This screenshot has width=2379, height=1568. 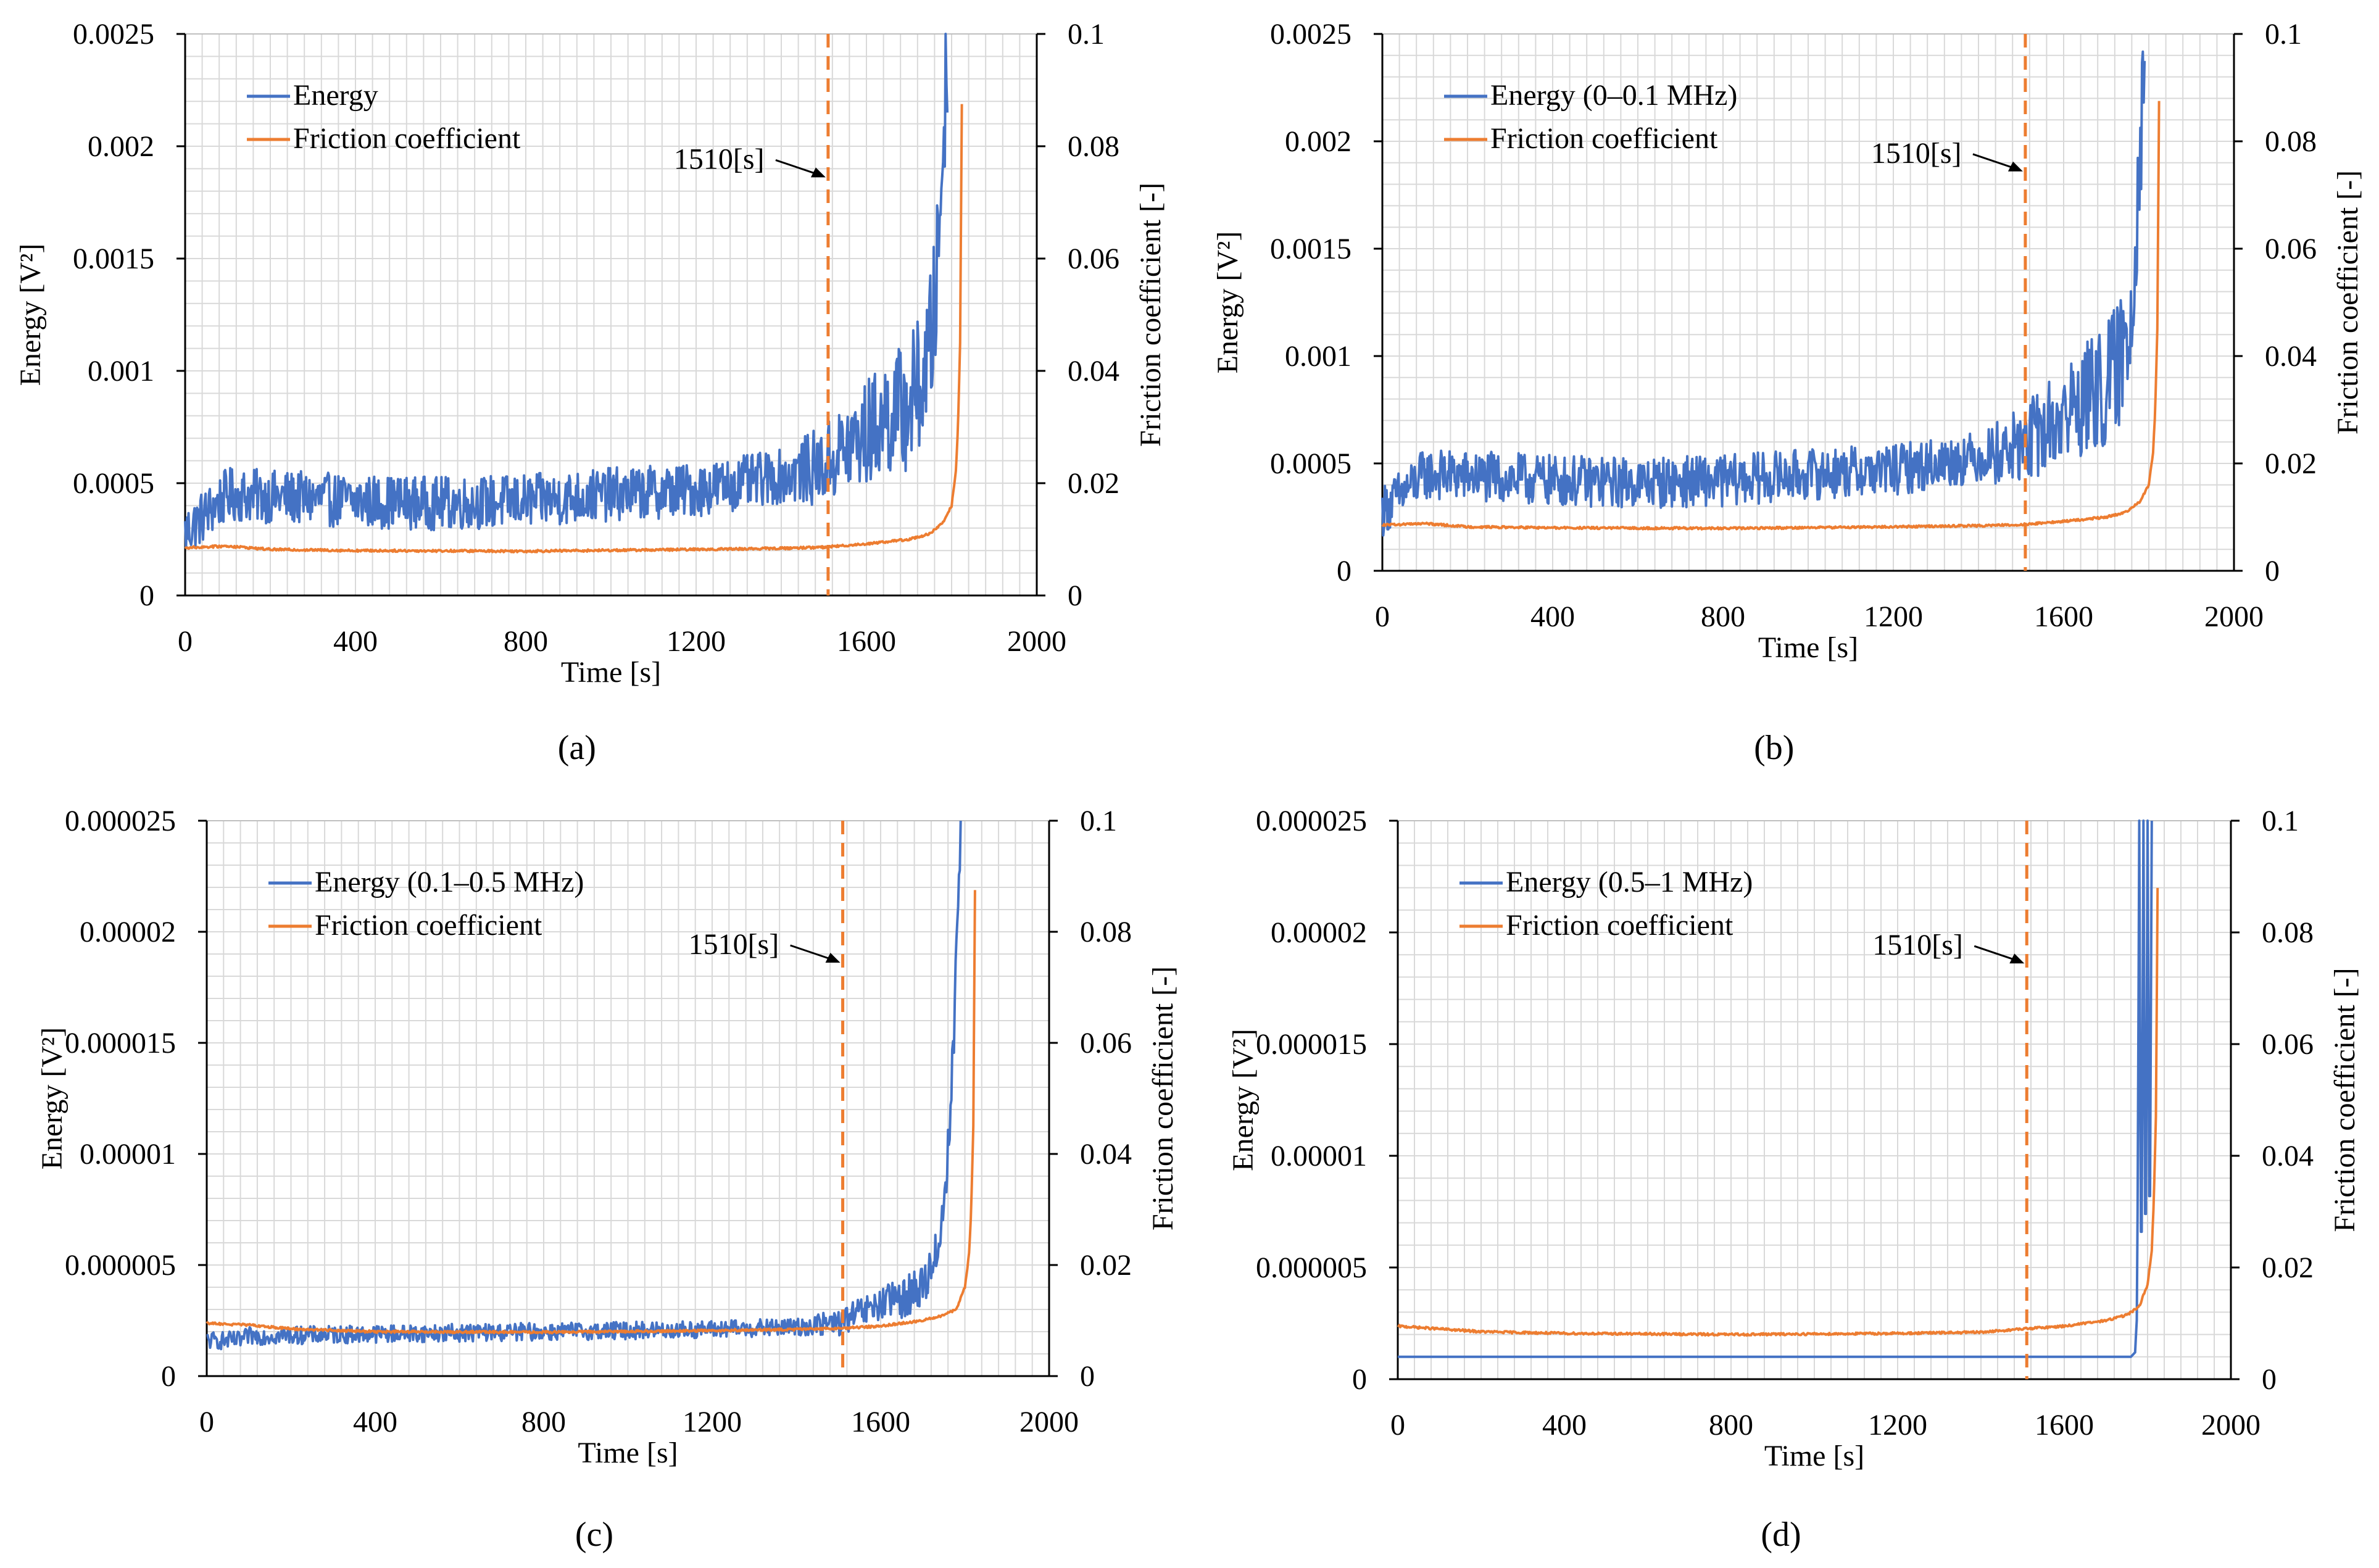 What do you see at coordinates (1319, 932) in the screenshot?
I see `y-tick-label: 0.00002` at bounding box center [1319, 932].